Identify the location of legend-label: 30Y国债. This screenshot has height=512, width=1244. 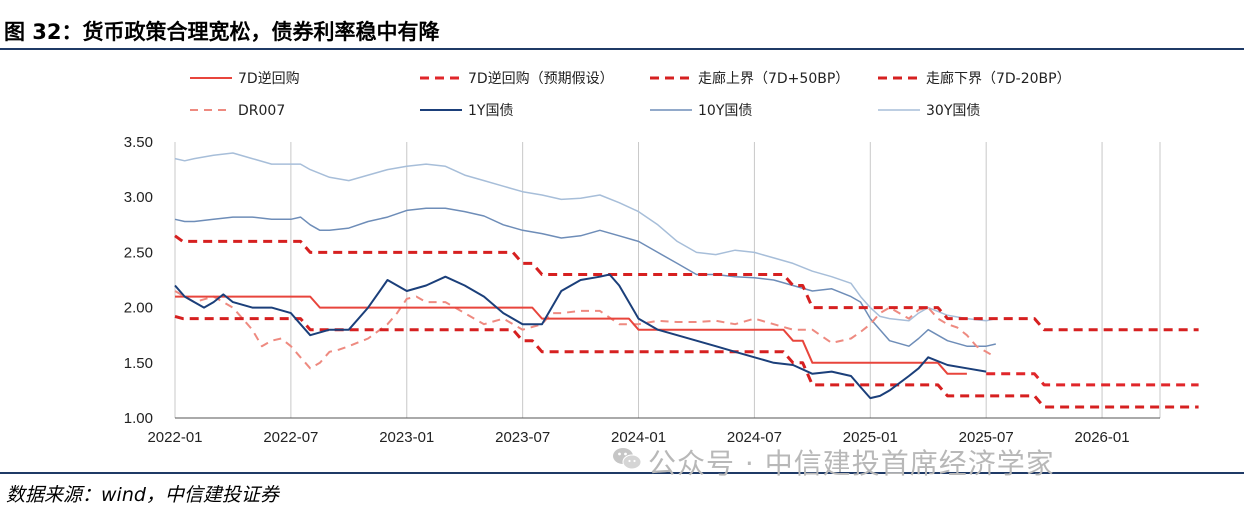
(953, 111).